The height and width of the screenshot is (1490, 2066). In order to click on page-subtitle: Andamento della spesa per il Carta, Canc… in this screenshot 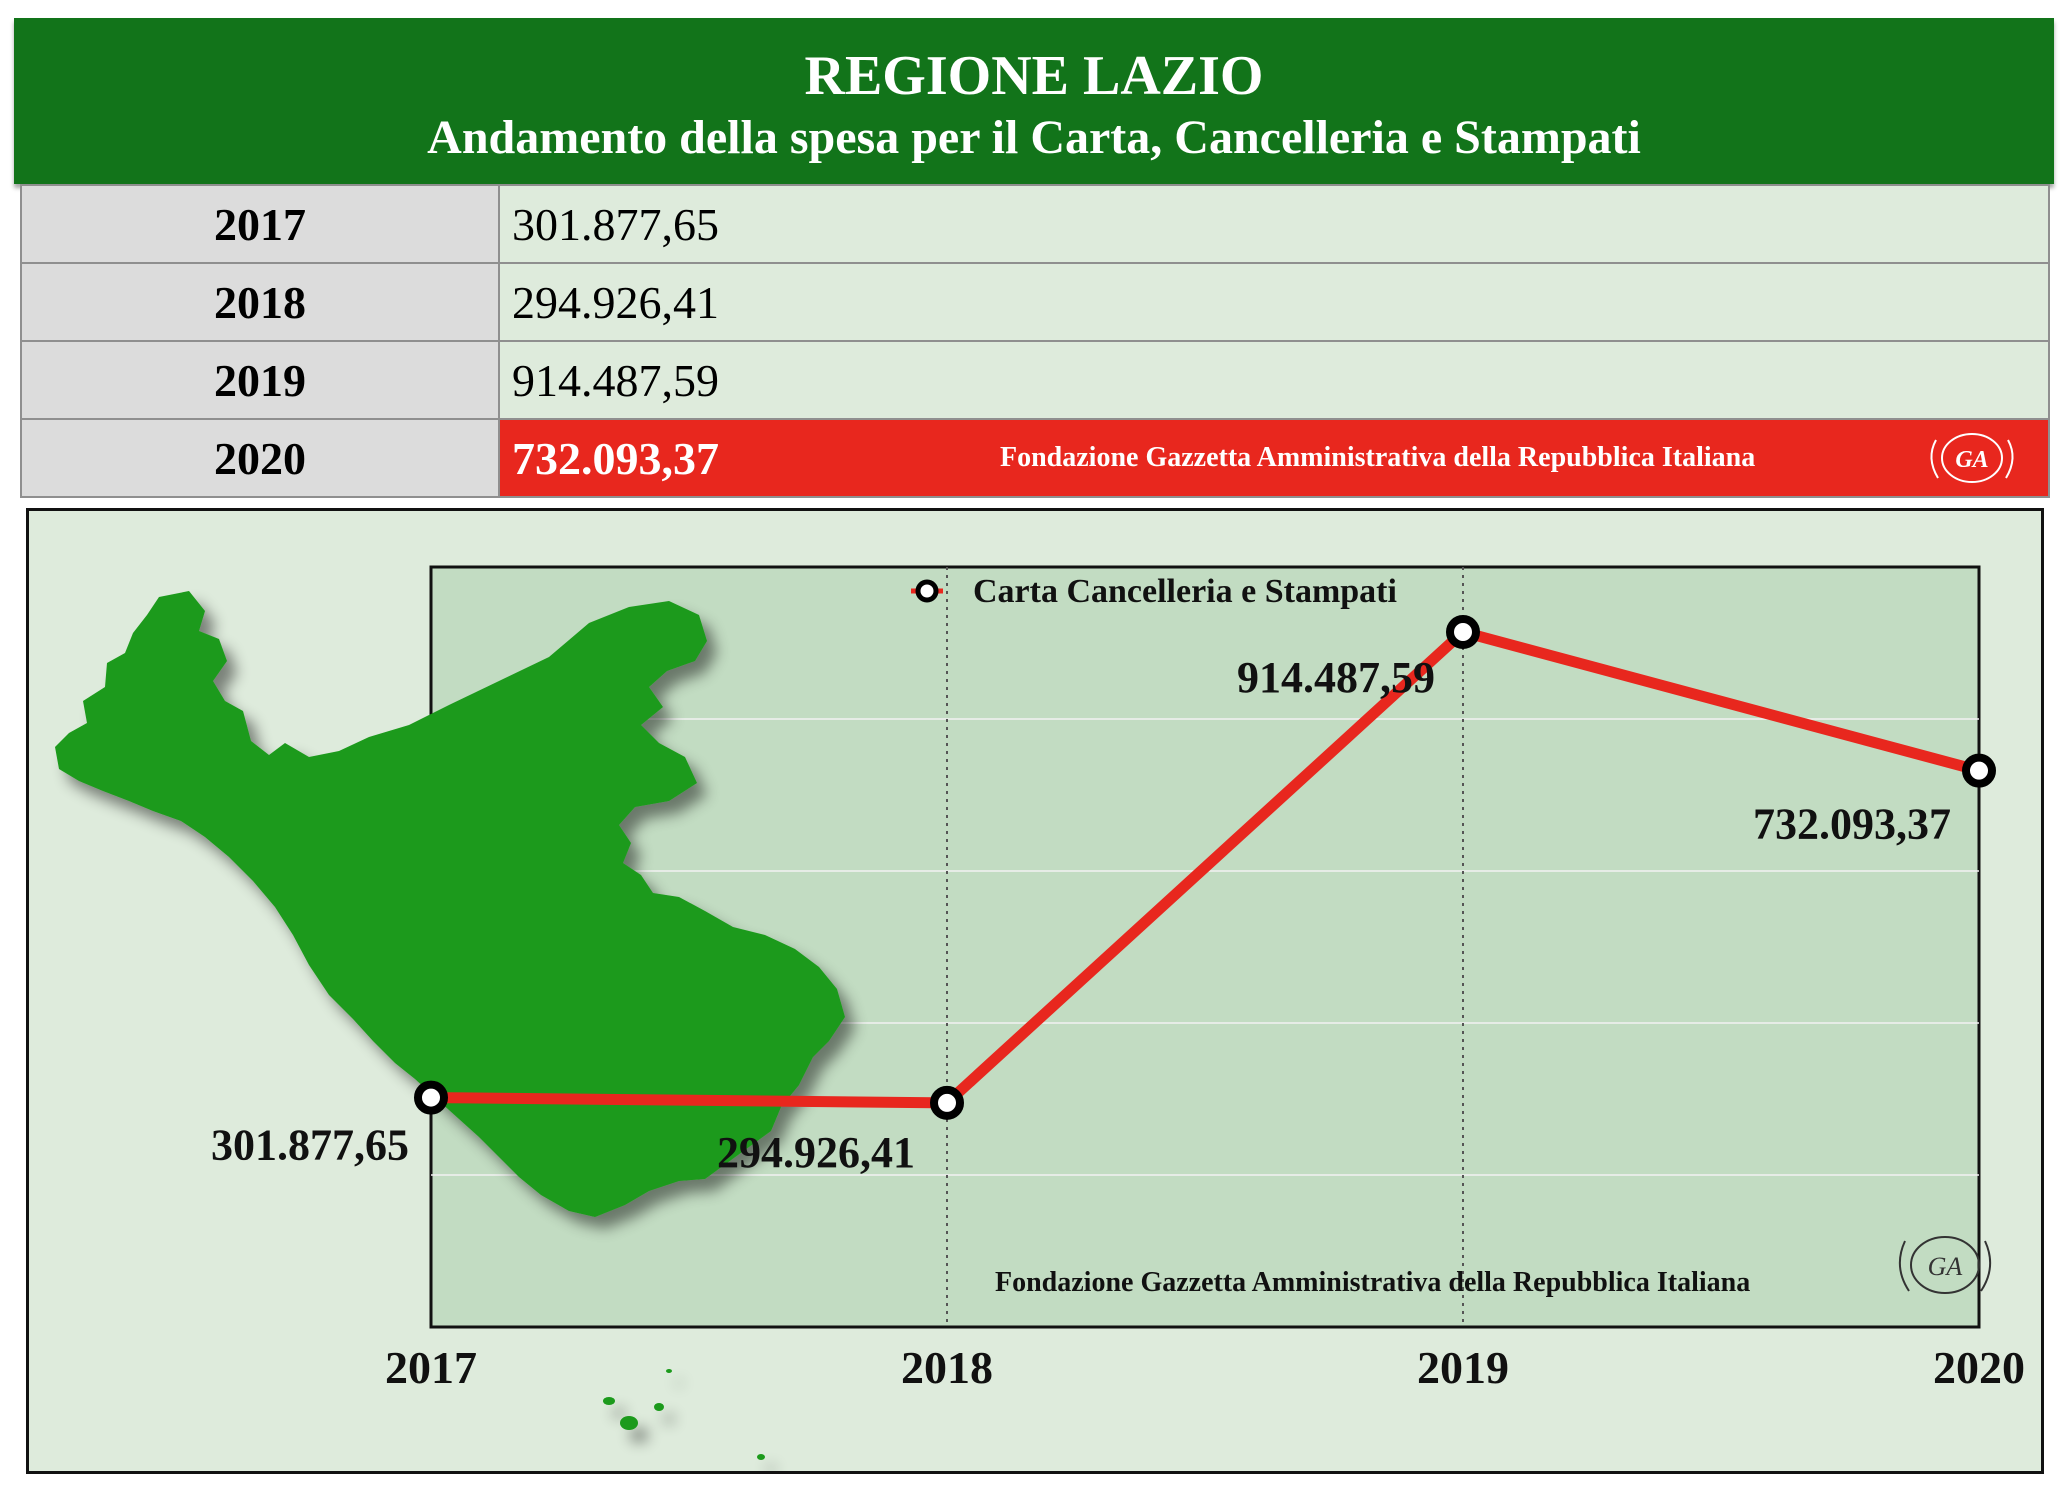, I will do `click(1034, 137)`.